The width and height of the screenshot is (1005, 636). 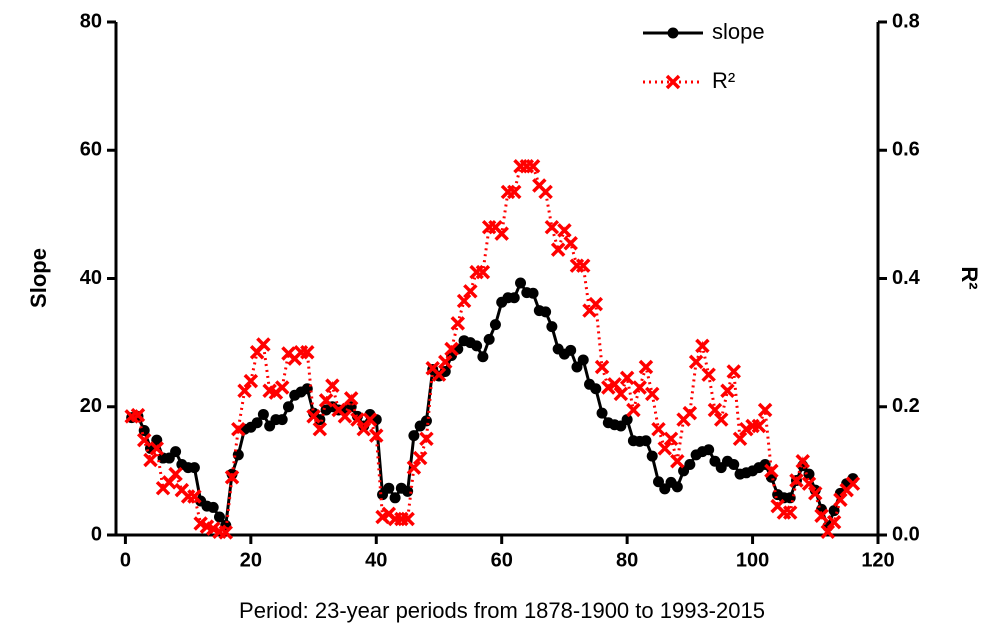 I want to click on x-tick-label: 60, so click(x=502, y=560).